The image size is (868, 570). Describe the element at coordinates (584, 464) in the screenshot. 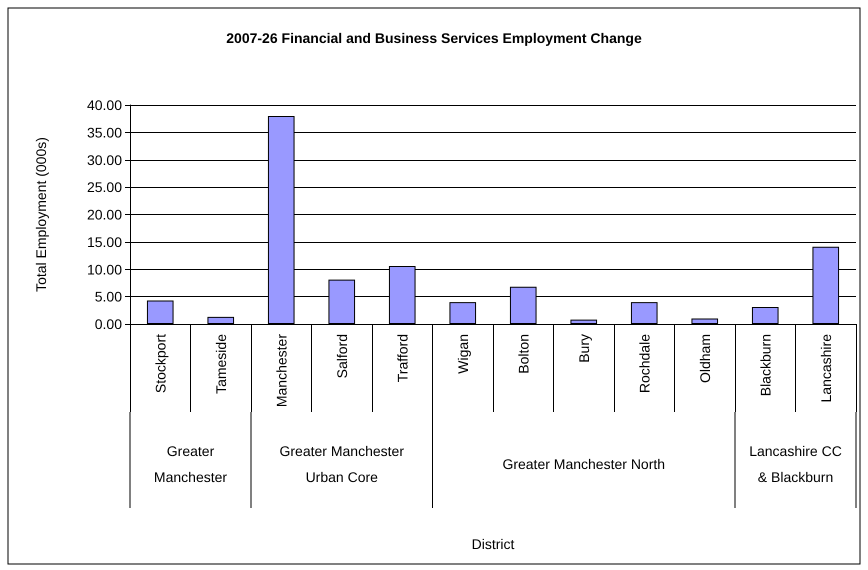

I see `text: Greater Manchester North` at that location.